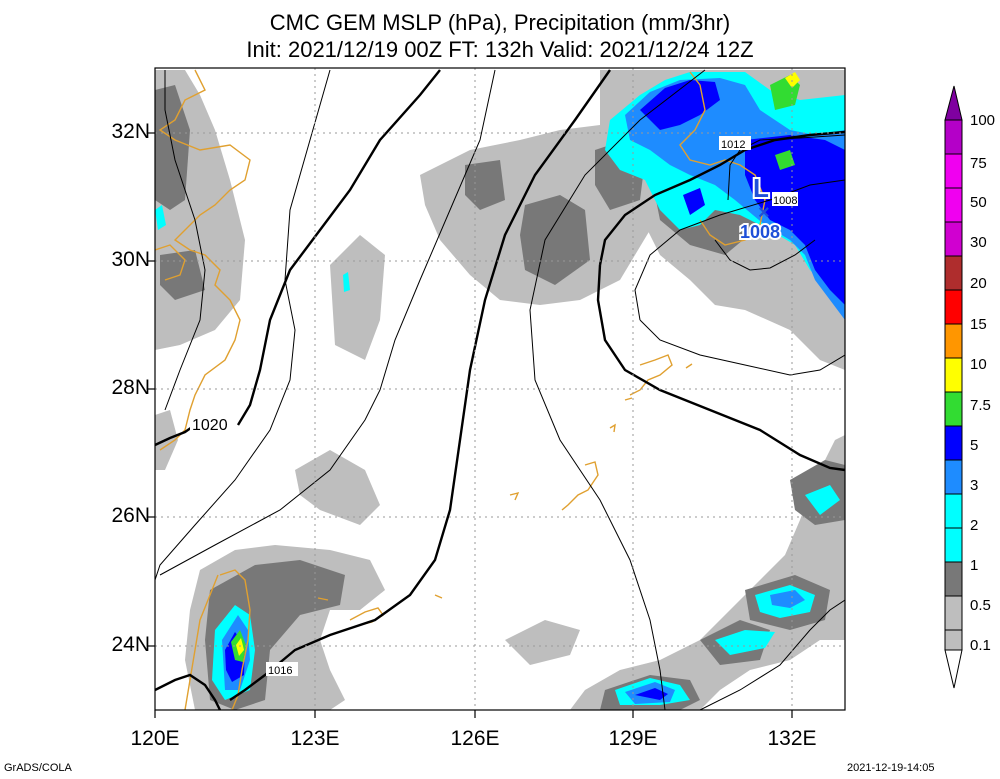 The image size is (1000, 779). I want to click on colorbar-label: 0.5, so click(980, 605).